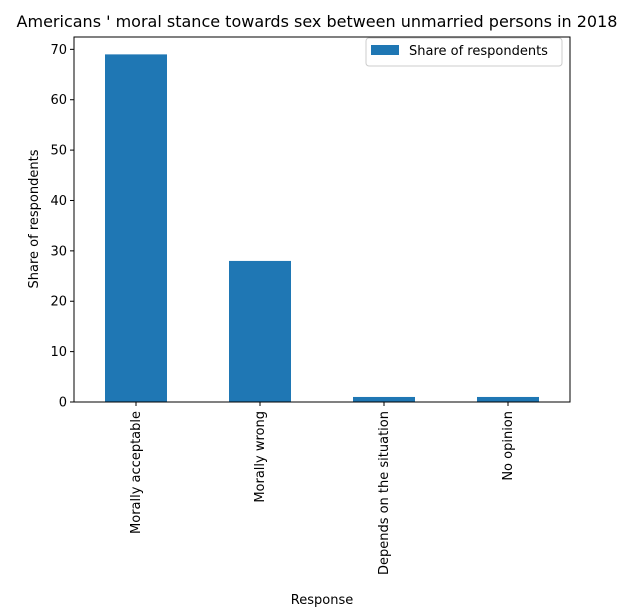 The height and width of the screenshot is (616, 644). I want to click on y-tick-label-2: 20, so click(58, 302).